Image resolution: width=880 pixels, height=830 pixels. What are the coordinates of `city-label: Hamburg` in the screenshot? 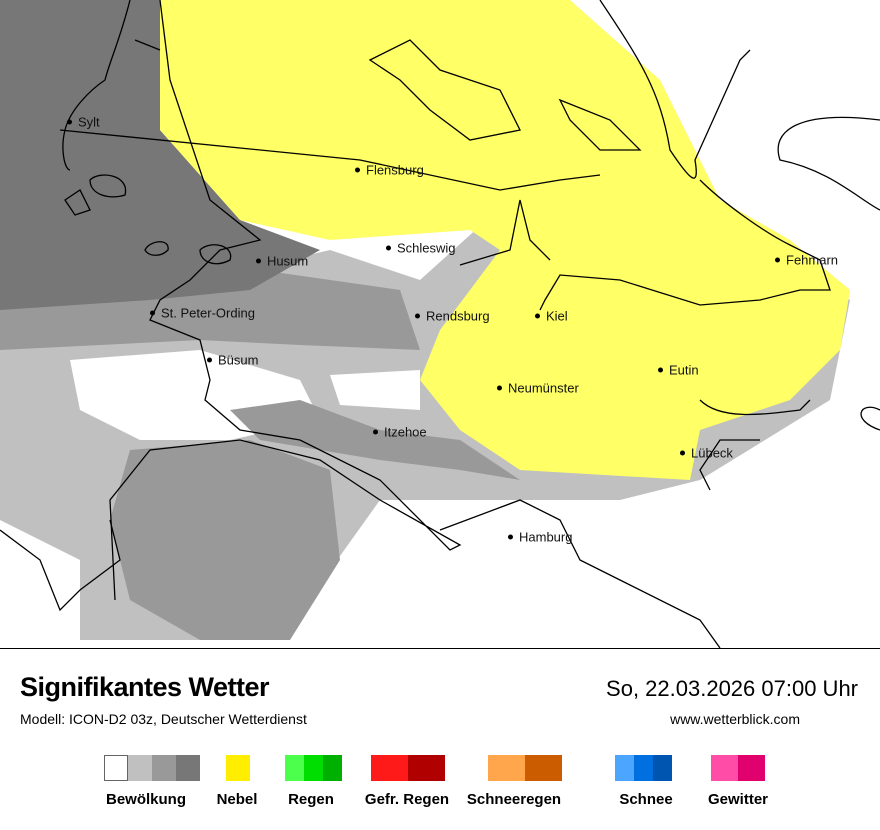 It's located at (540, 537).